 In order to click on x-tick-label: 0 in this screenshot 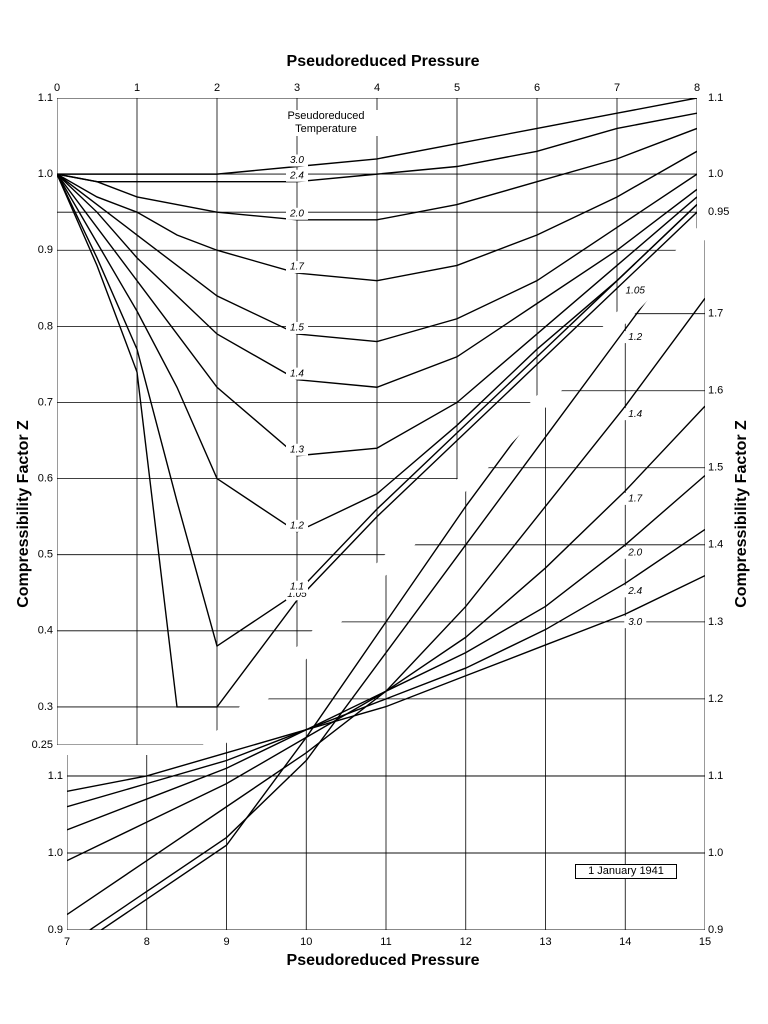, I will do `click(57, 88)`.